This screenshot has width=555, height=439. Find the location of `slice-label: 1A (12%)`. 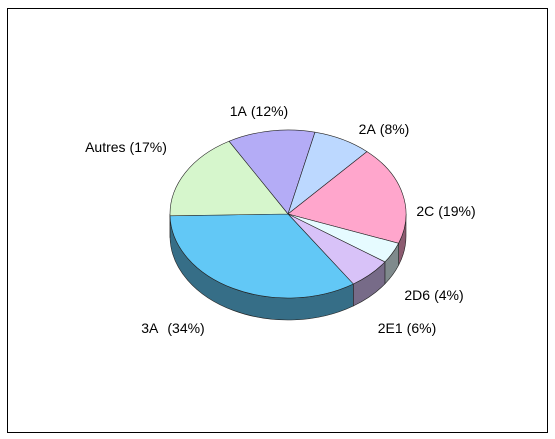

slice-label: 1A (12%) is located at coordinates (259, 111).